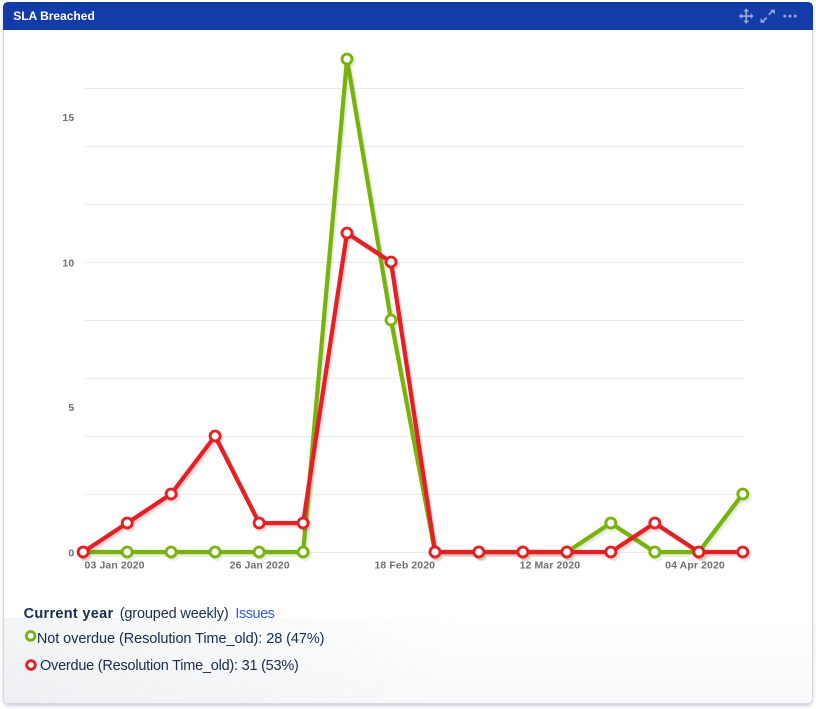 This screenshot has width=816, height=709. What do you see at coordinates (71, 408) in the screenshot?
I see `svg-text: 5` at bounding box center [71, 408].